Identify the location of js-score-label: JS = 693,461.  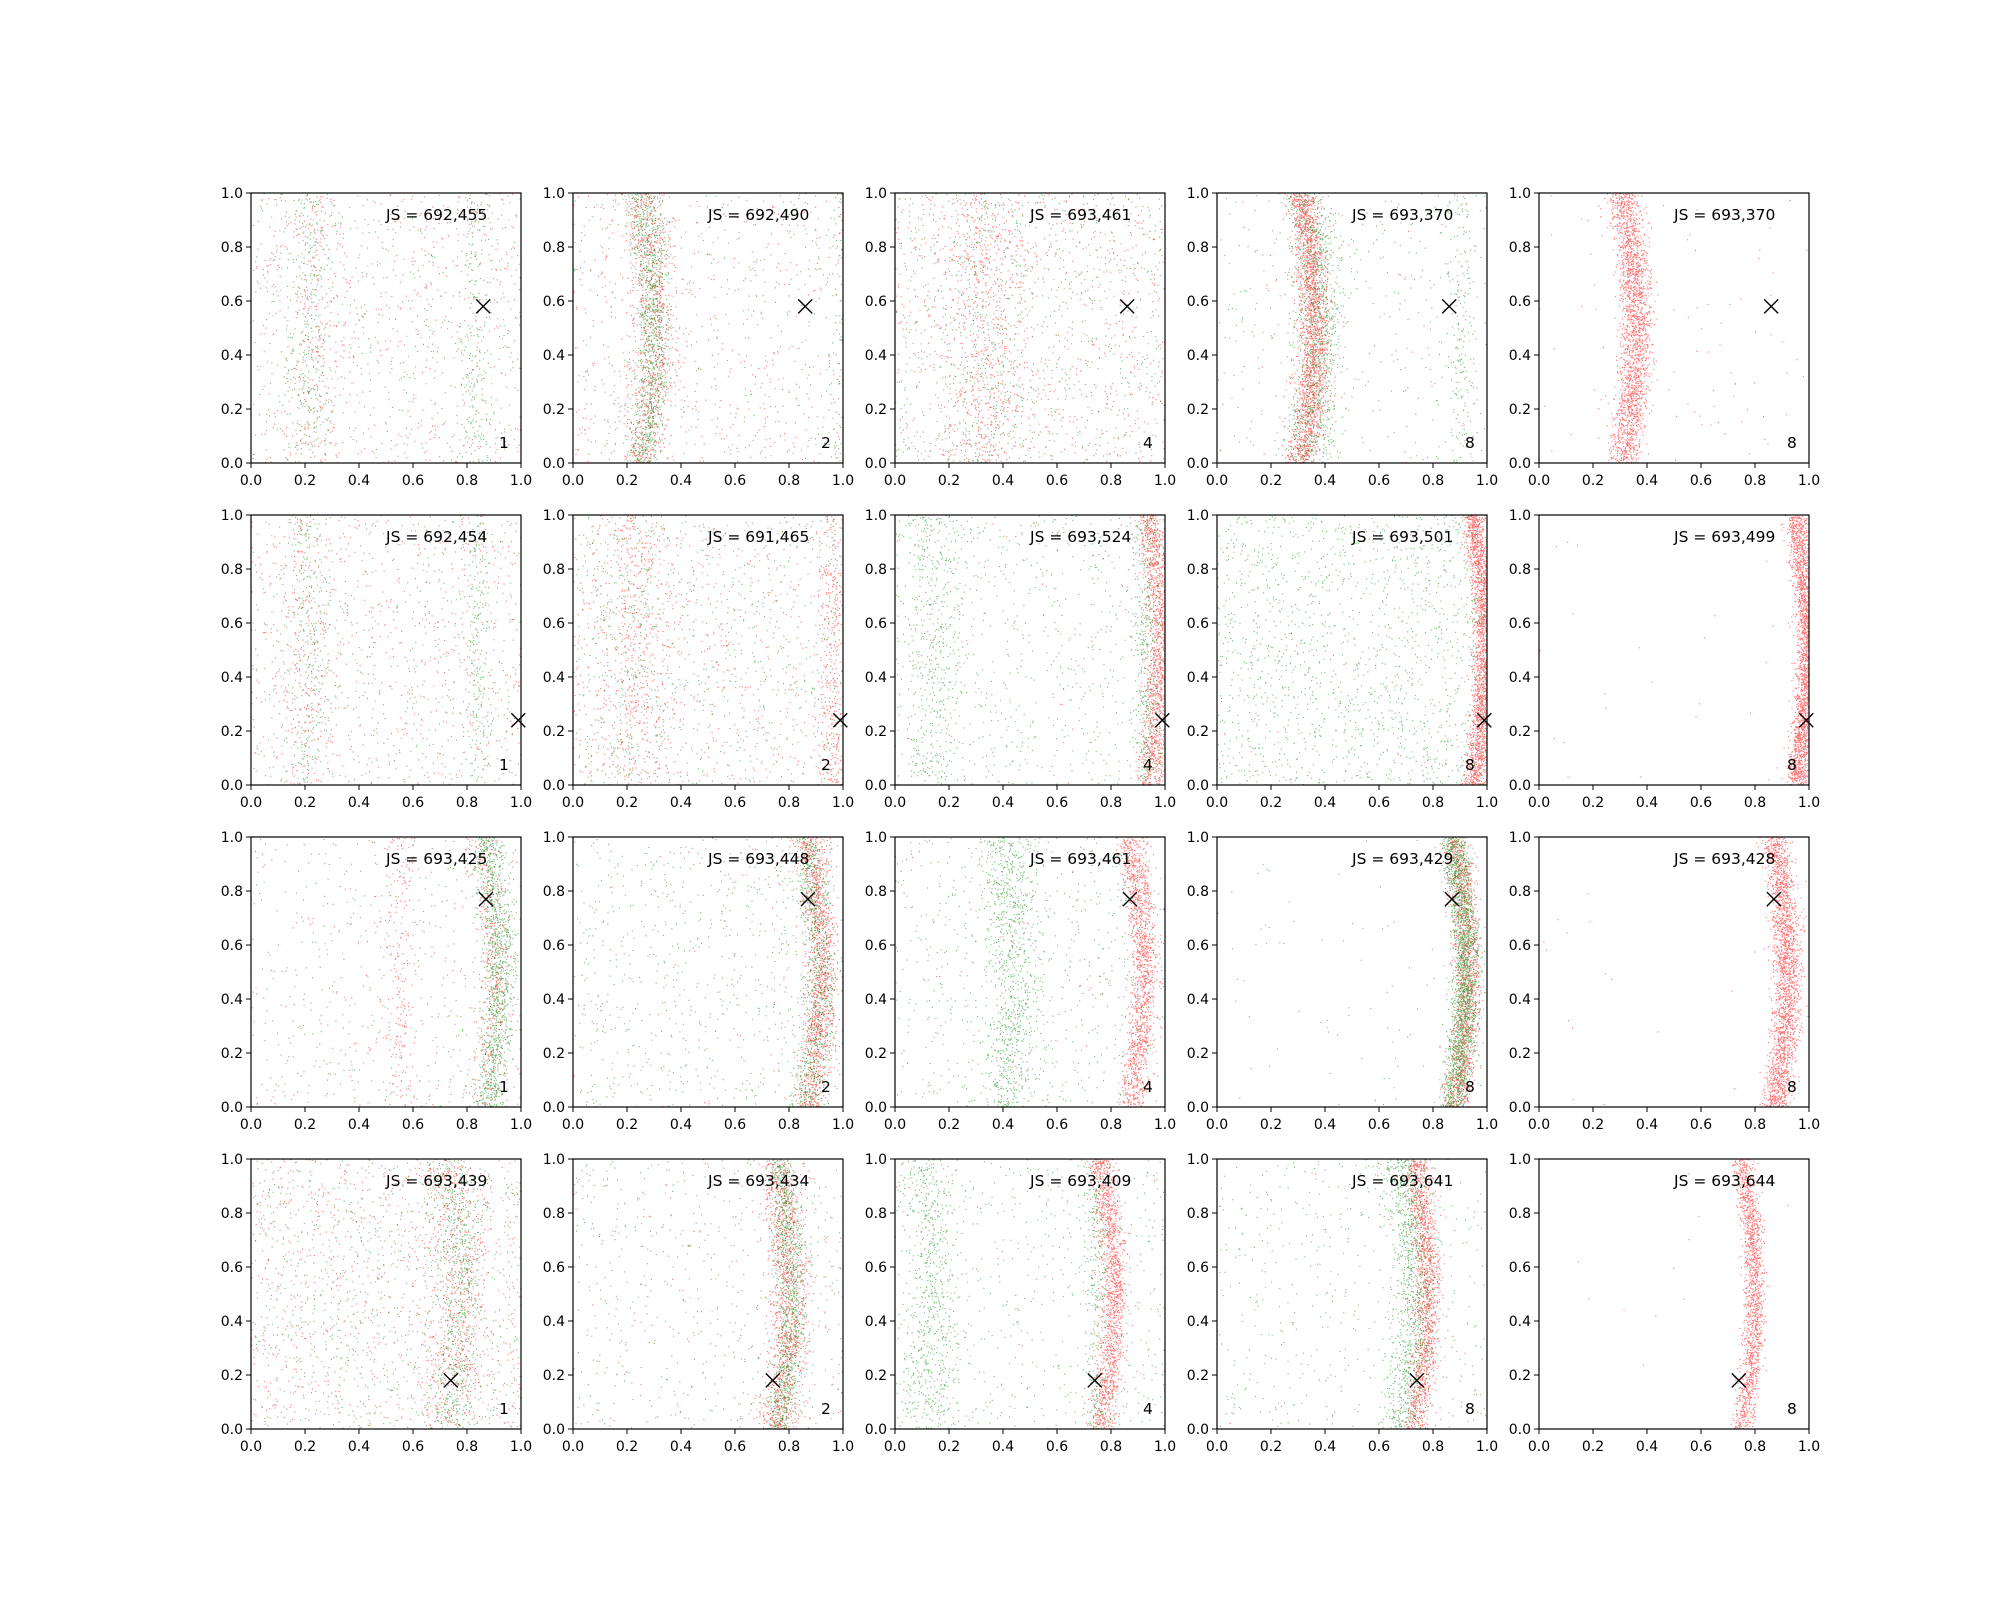
(1080, 215).